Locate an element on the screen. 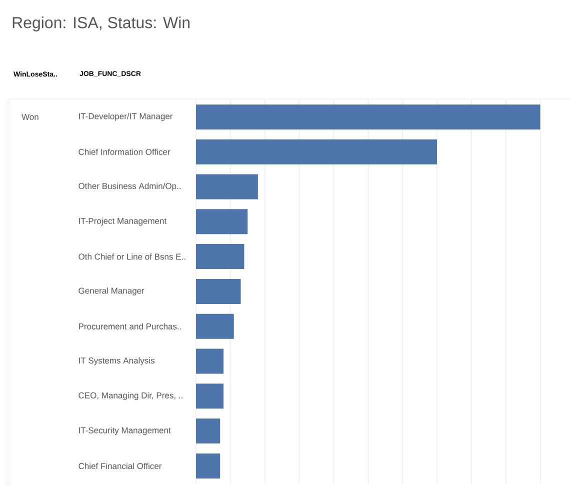  y-tick-label: IT-Developer/IT Manager is located at coordinates (126, 116).